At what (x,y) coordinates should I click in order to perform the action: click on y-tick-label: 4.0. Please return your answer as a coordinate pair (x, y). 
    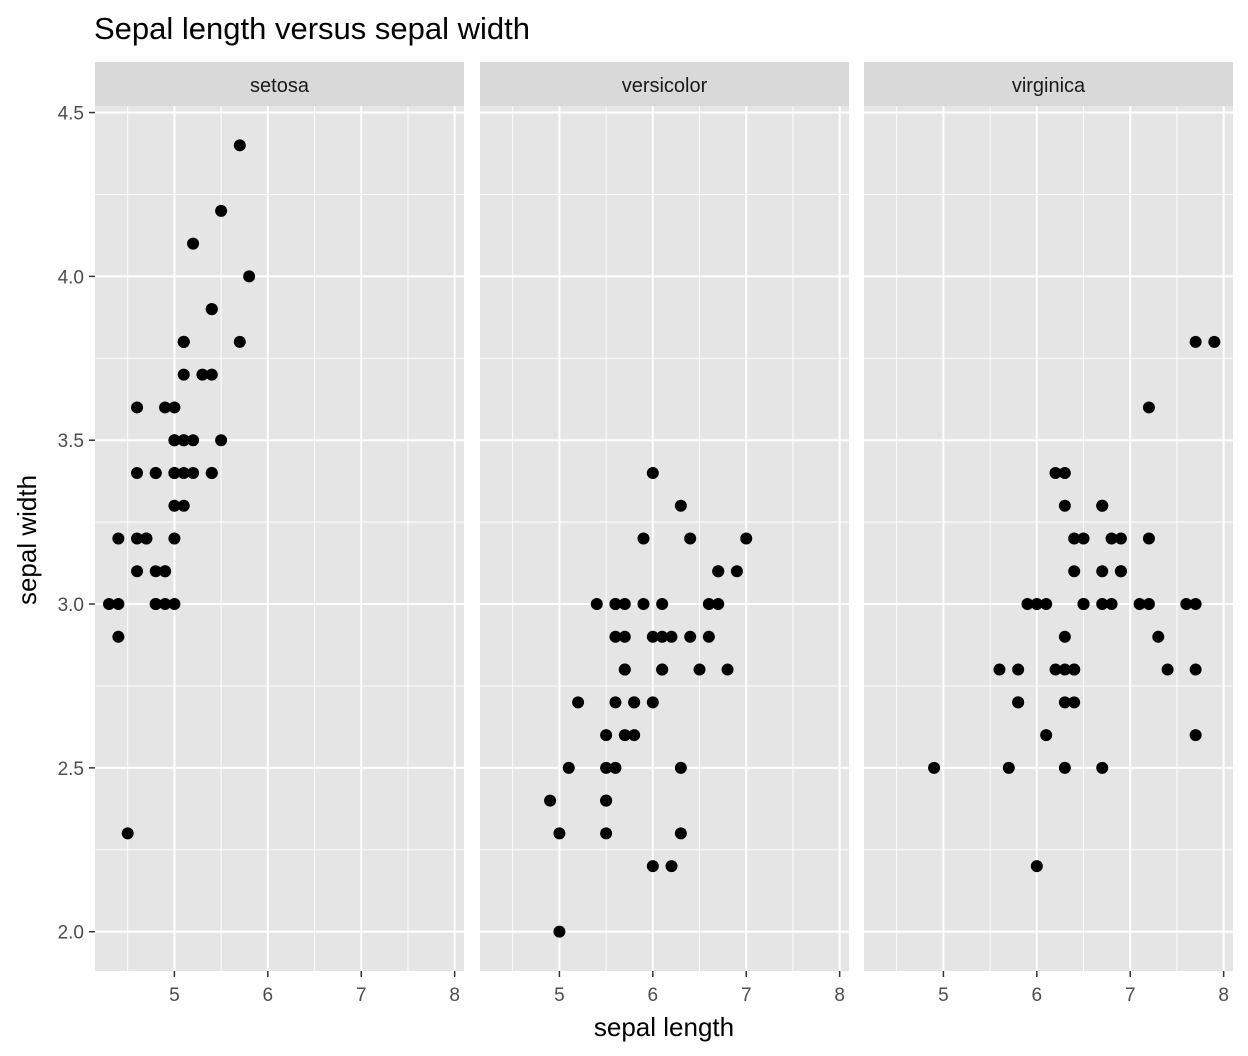
    Looking at the image, I should click on (71, 277).